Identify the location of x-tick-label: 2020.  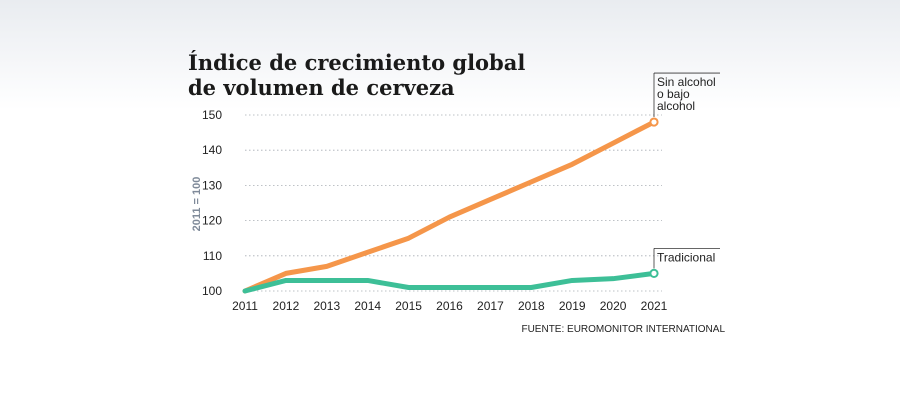
(613, 306).